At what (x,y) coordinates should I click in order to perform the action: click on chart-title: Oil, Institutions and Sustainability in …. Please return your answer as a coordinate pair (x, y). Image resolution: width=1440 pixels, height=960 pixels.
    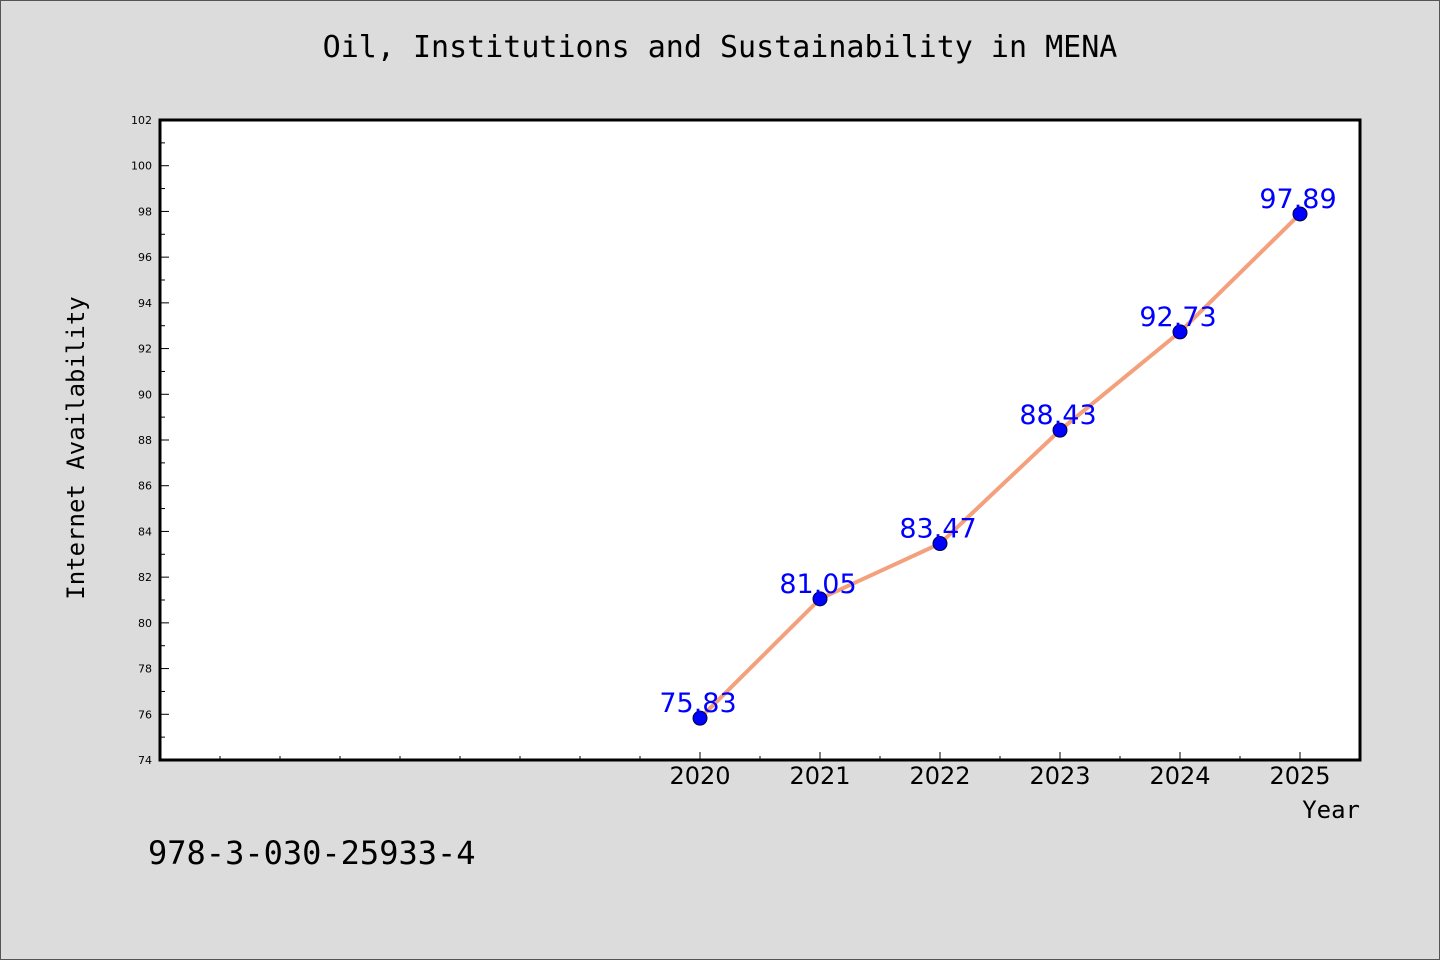
    Looking at the image, I should click on (720, 47).